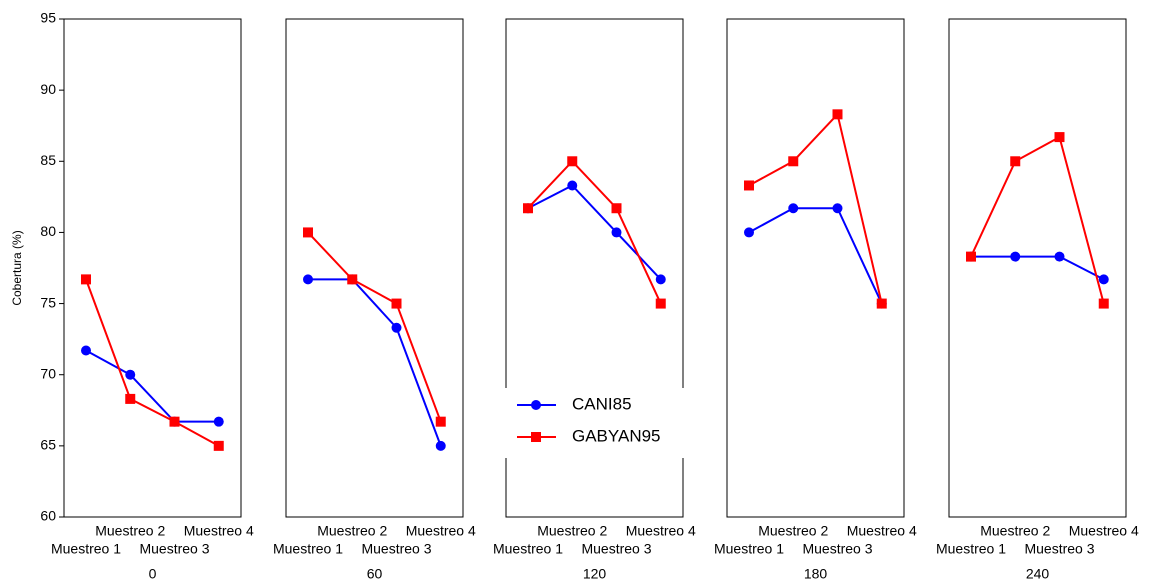 The width and height of the screenshot is (1151, 587). What do you see at coordinates (153, 574) in the screenshot?
I see `panel-label: 0` at bounding box center [153, 574].